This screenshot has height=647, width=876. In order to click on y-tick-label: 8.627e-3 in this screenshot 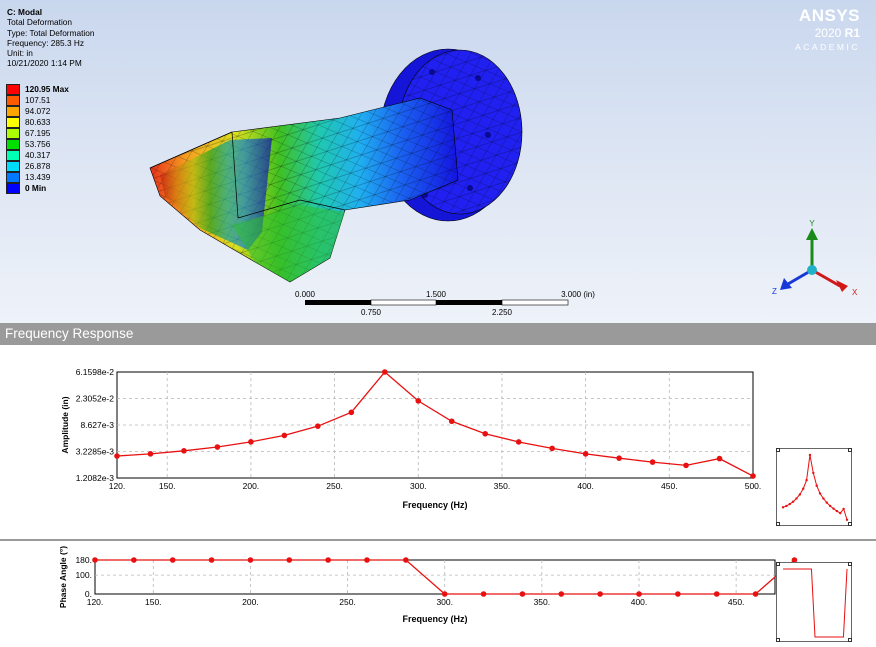, I will do `click(97, 425)`.